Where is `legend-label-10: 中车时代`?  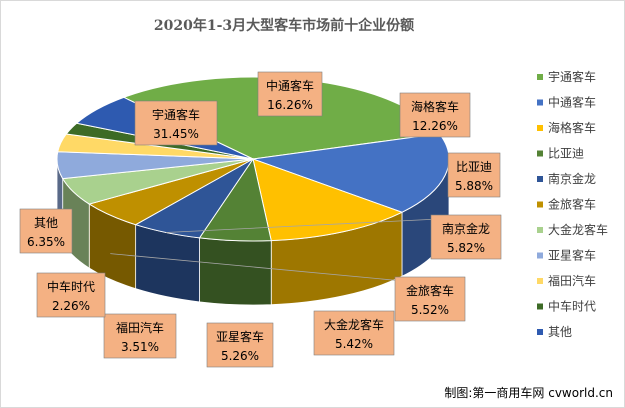
legend-label-10: 中车时代 is located at coordinates (572, 306).